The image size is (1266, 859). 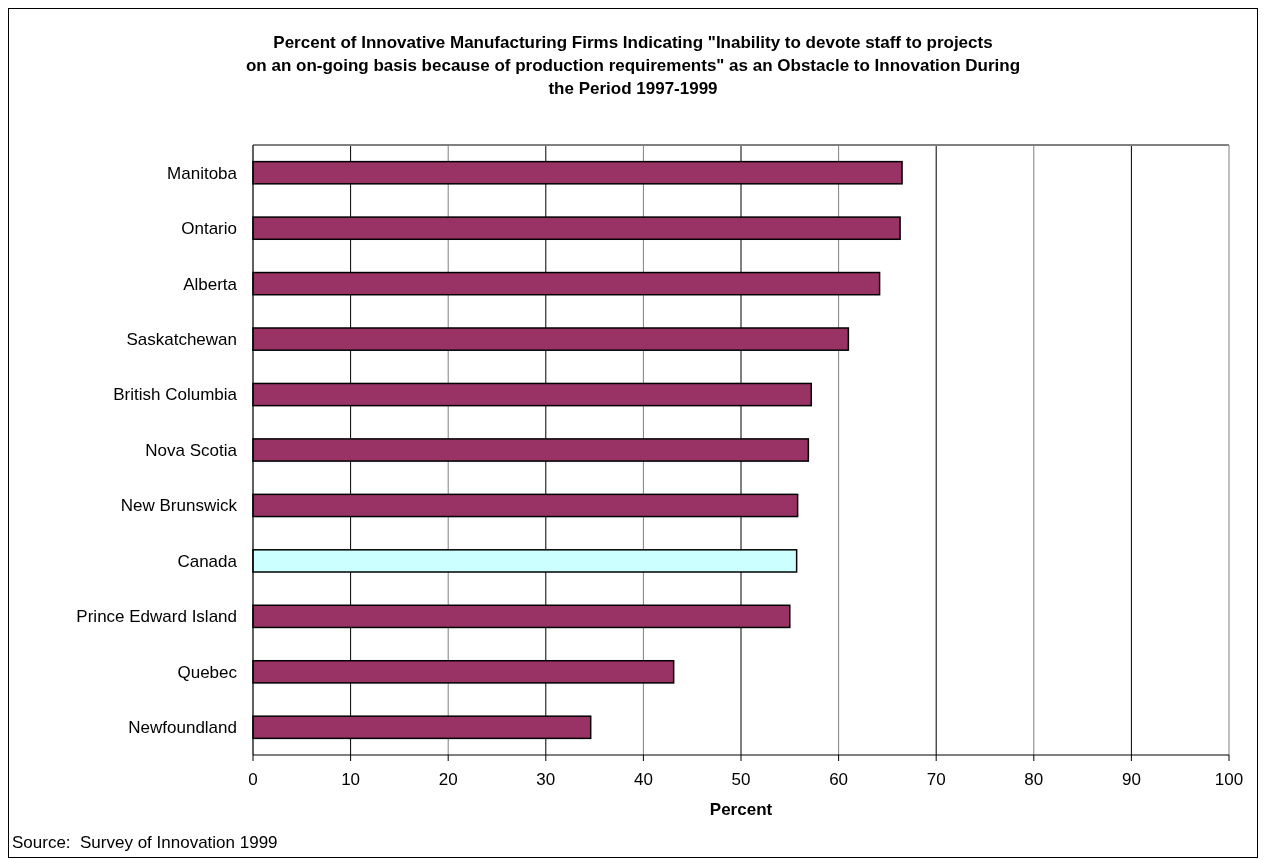 What do you see at coordinates (179, 506) in the screenshot?
I see `y-tick-label: New Brunswick` at bounding box center [179, 506].